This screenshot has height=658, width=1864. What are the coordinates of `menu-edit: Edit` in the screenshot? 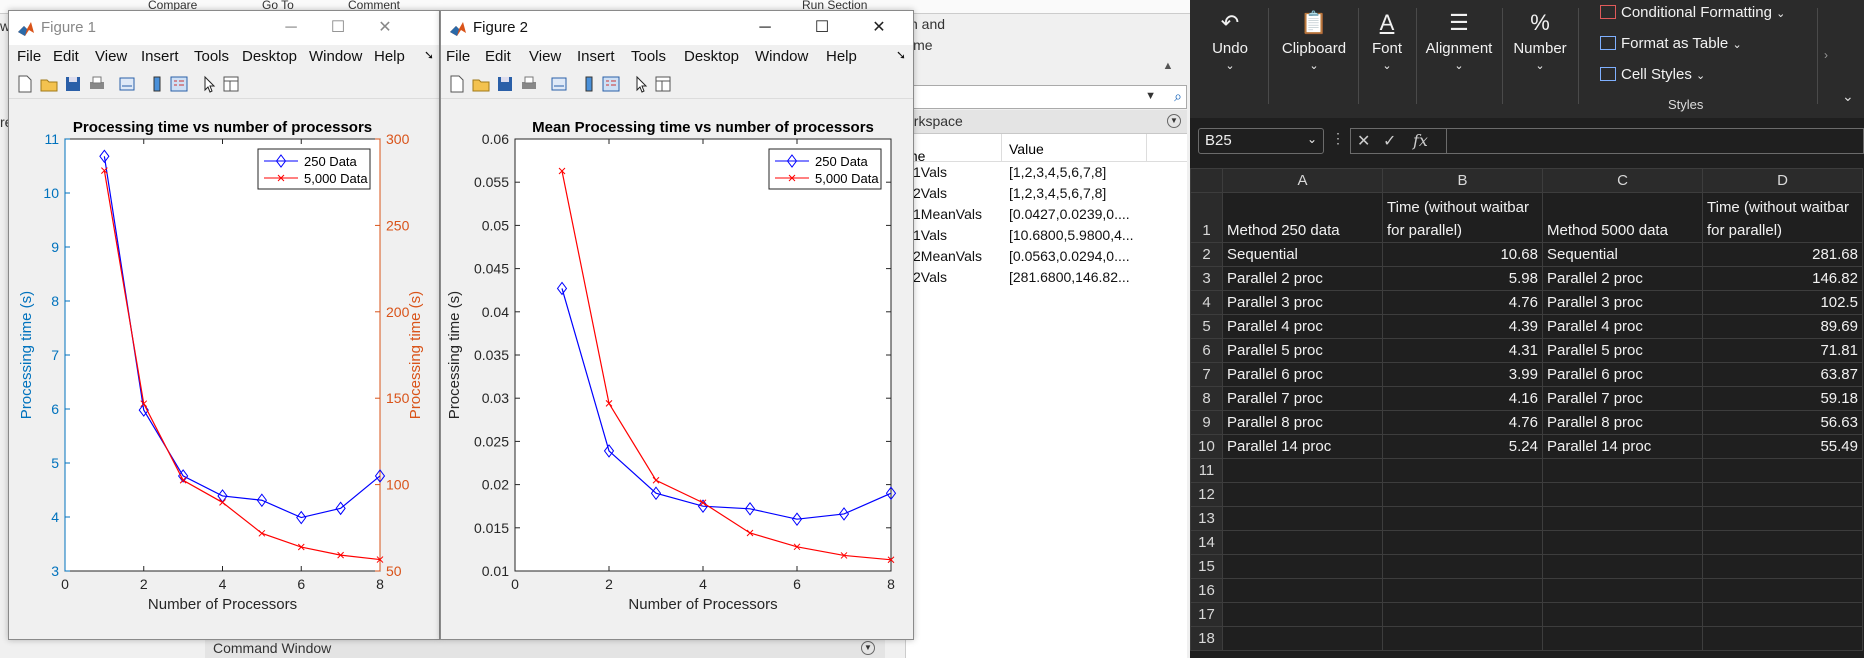 It's located at (66, 56).